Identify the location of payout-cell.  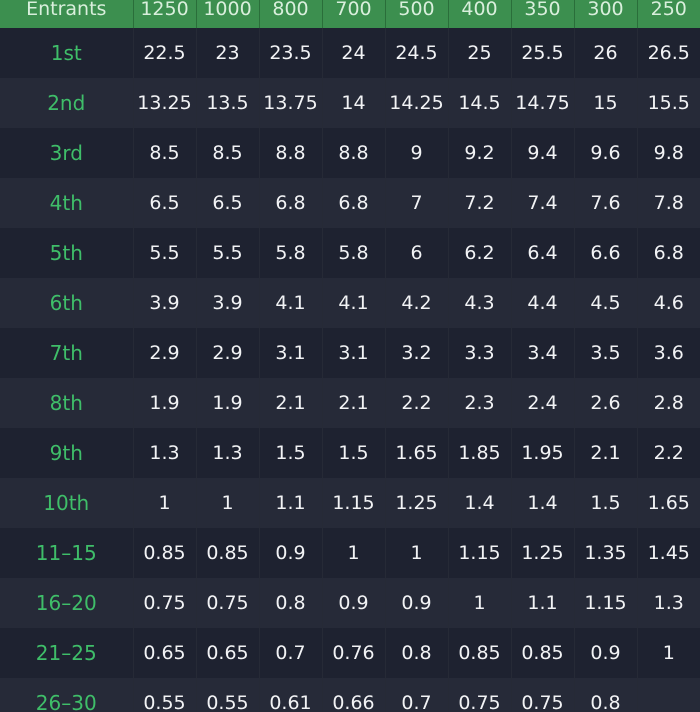
(668, 695).